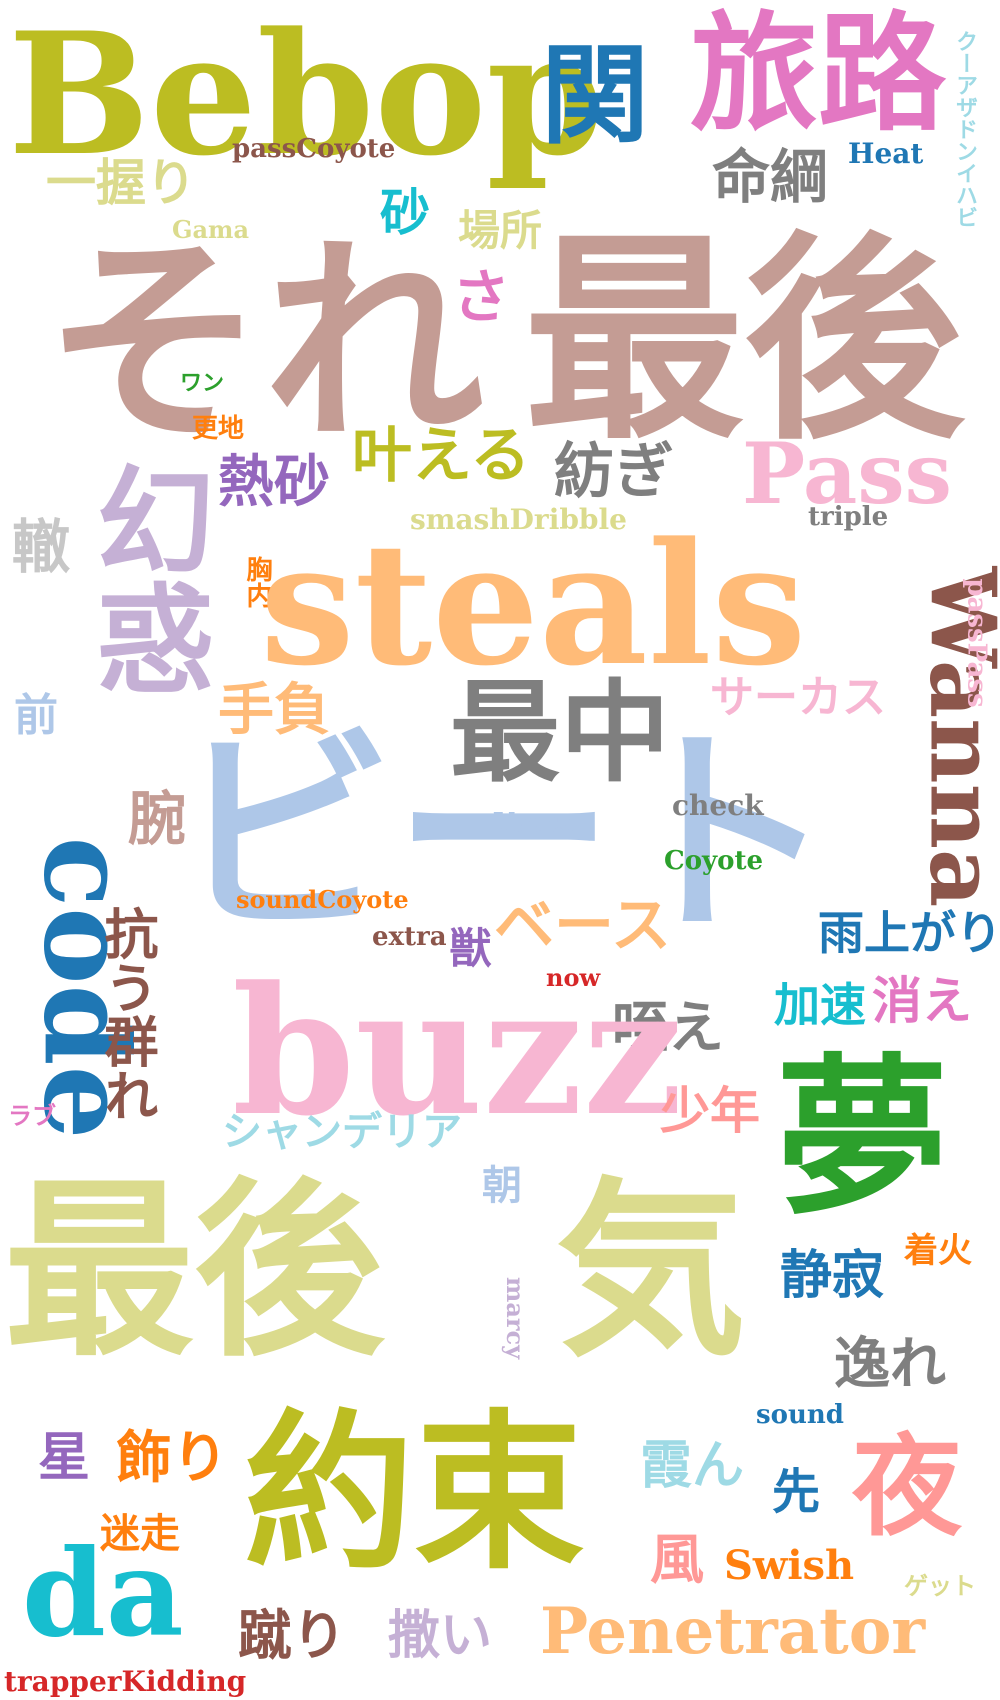 The width and height of the screenshot is (1000, 1700). What do you see at coordinates (582, 926) in the screenshot?
I see `word-beesu: ベース` at bounding box center [582, 926].